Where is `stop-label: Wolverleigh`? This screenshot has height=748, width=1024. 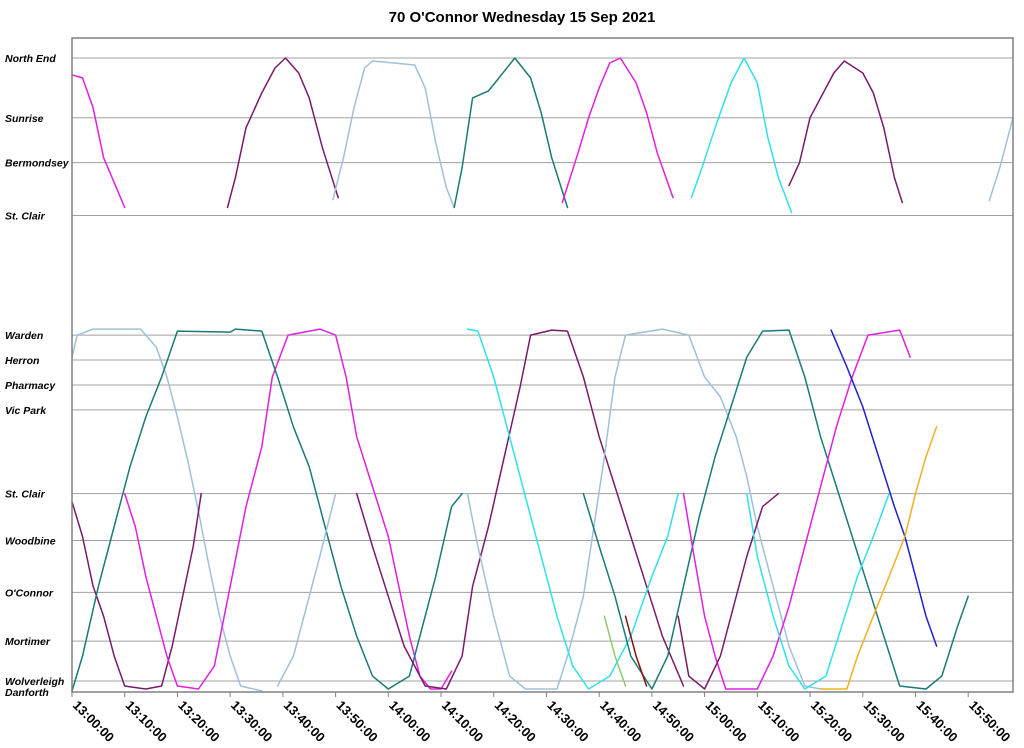 stop-label: Wolverleigh is located at coordinates (34, 682).